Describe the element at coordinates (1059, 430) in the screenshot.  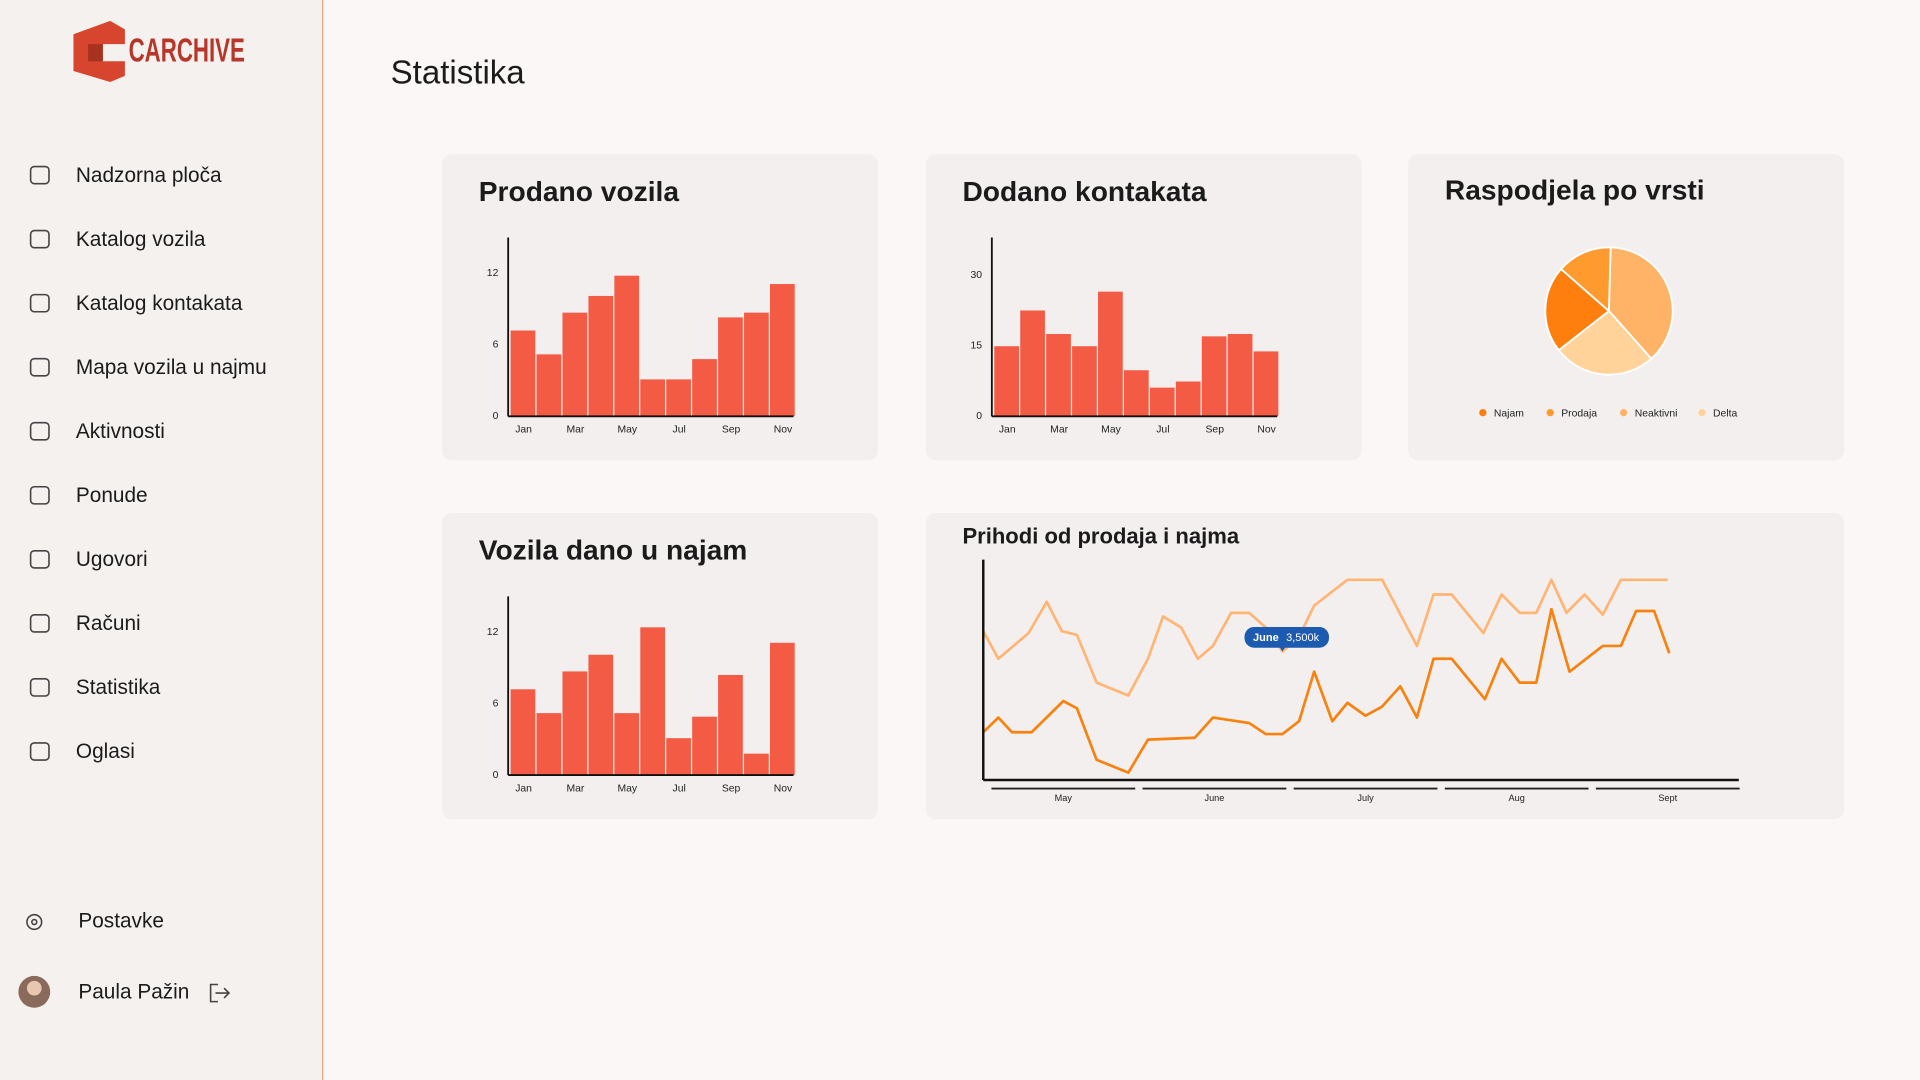
I see `x-tick-label: Mar` at that location.